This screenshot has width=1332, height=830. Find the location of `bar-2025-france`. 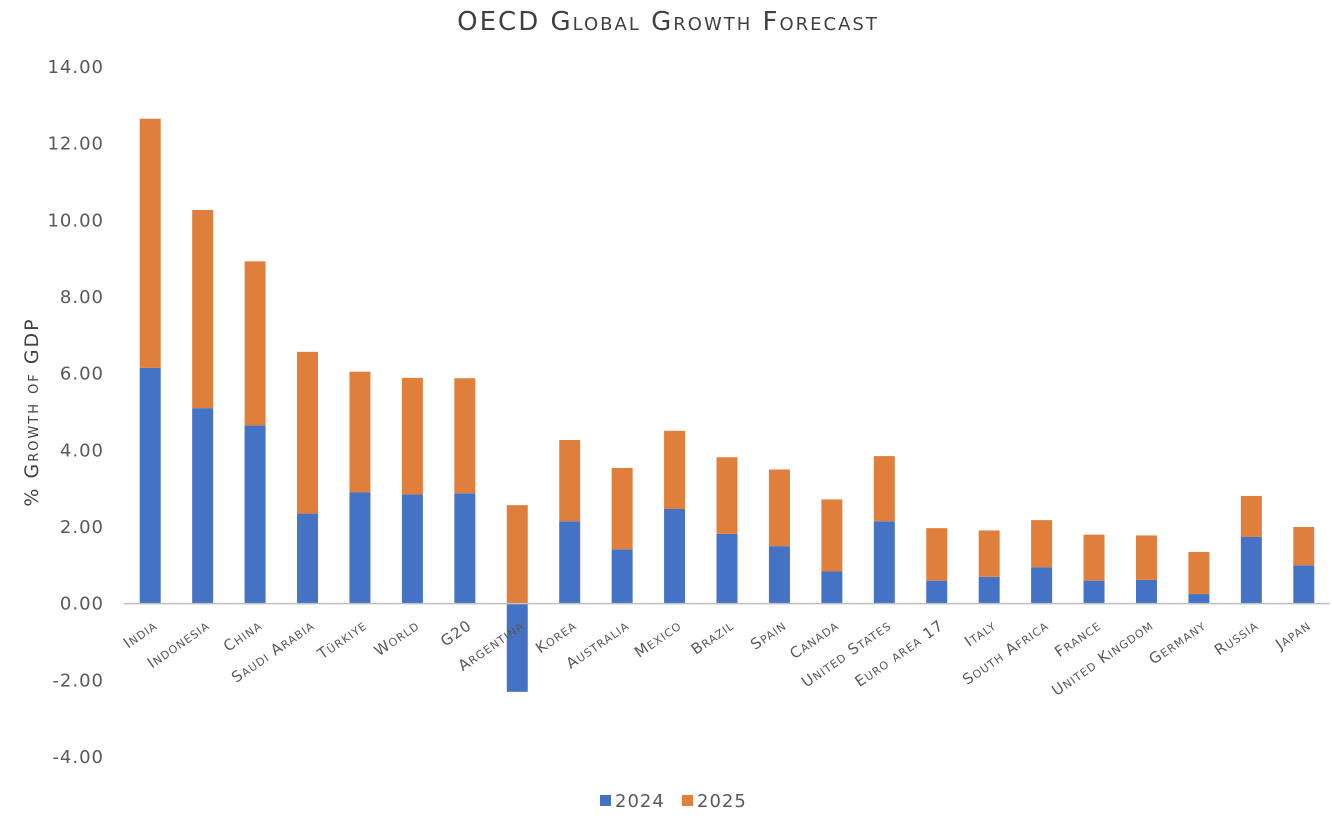

bar-2025-france is located at coordinates (1094, 557).